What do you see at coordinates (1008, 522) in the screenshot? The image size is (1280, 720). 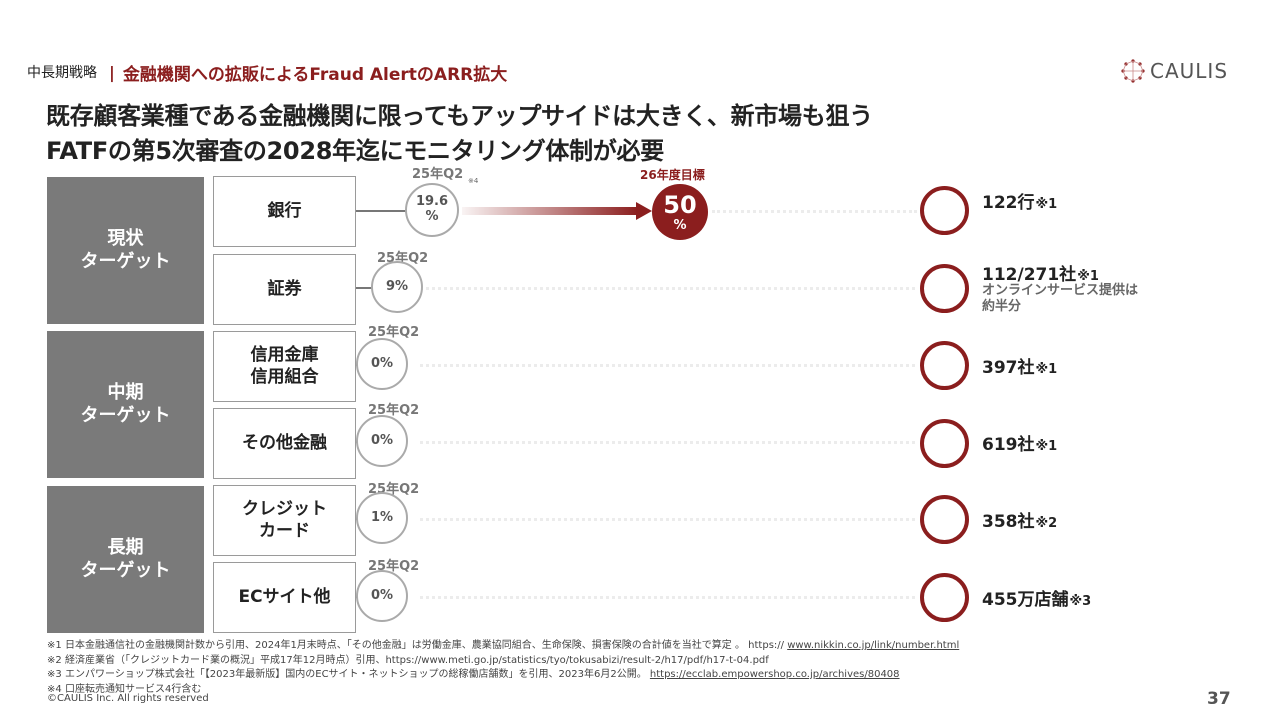 I see `count-value: 358社` at bounding box center [1008, 522].